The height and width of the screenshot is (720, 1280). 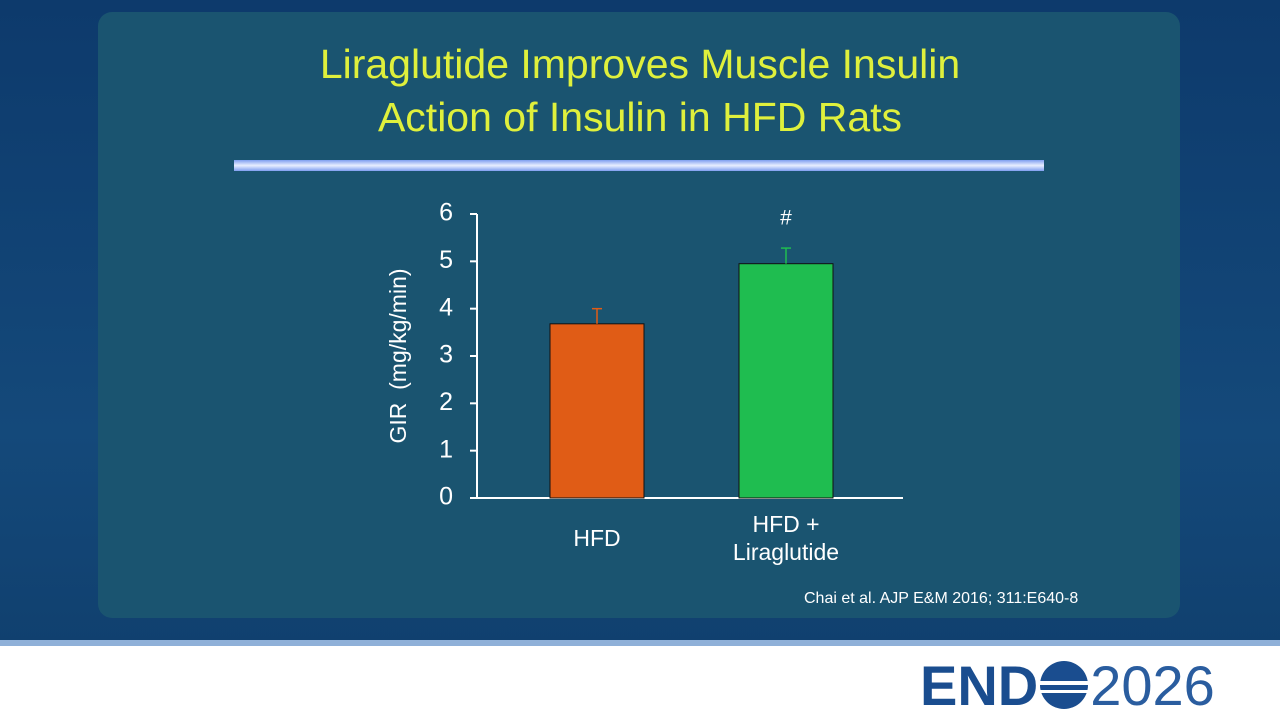 I want to click on logo: END 2026, so click(x=1067, y=686).